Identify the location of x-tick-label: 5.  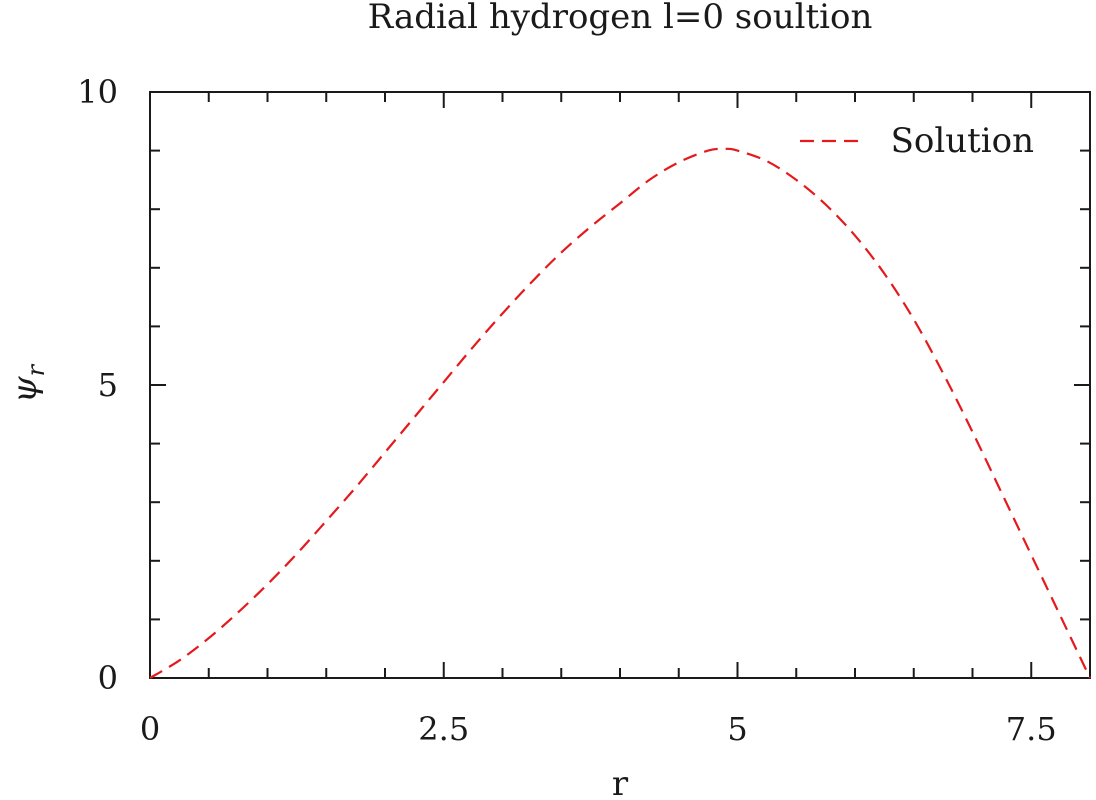
(737, 729).